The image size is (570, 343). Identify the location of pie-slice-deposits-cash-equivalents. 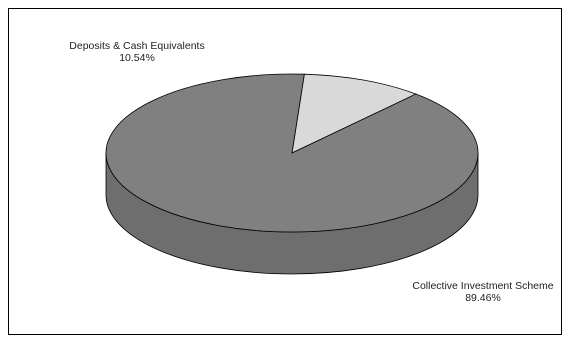
(354, 113).